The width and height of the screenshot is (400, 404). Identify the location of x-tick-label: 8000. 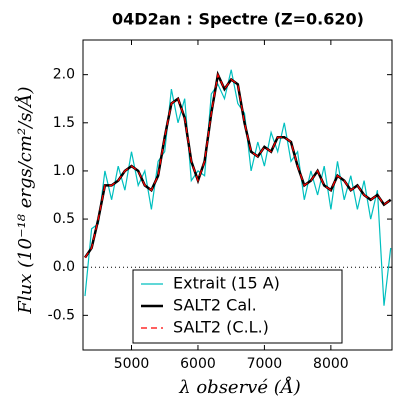
(331, 364).